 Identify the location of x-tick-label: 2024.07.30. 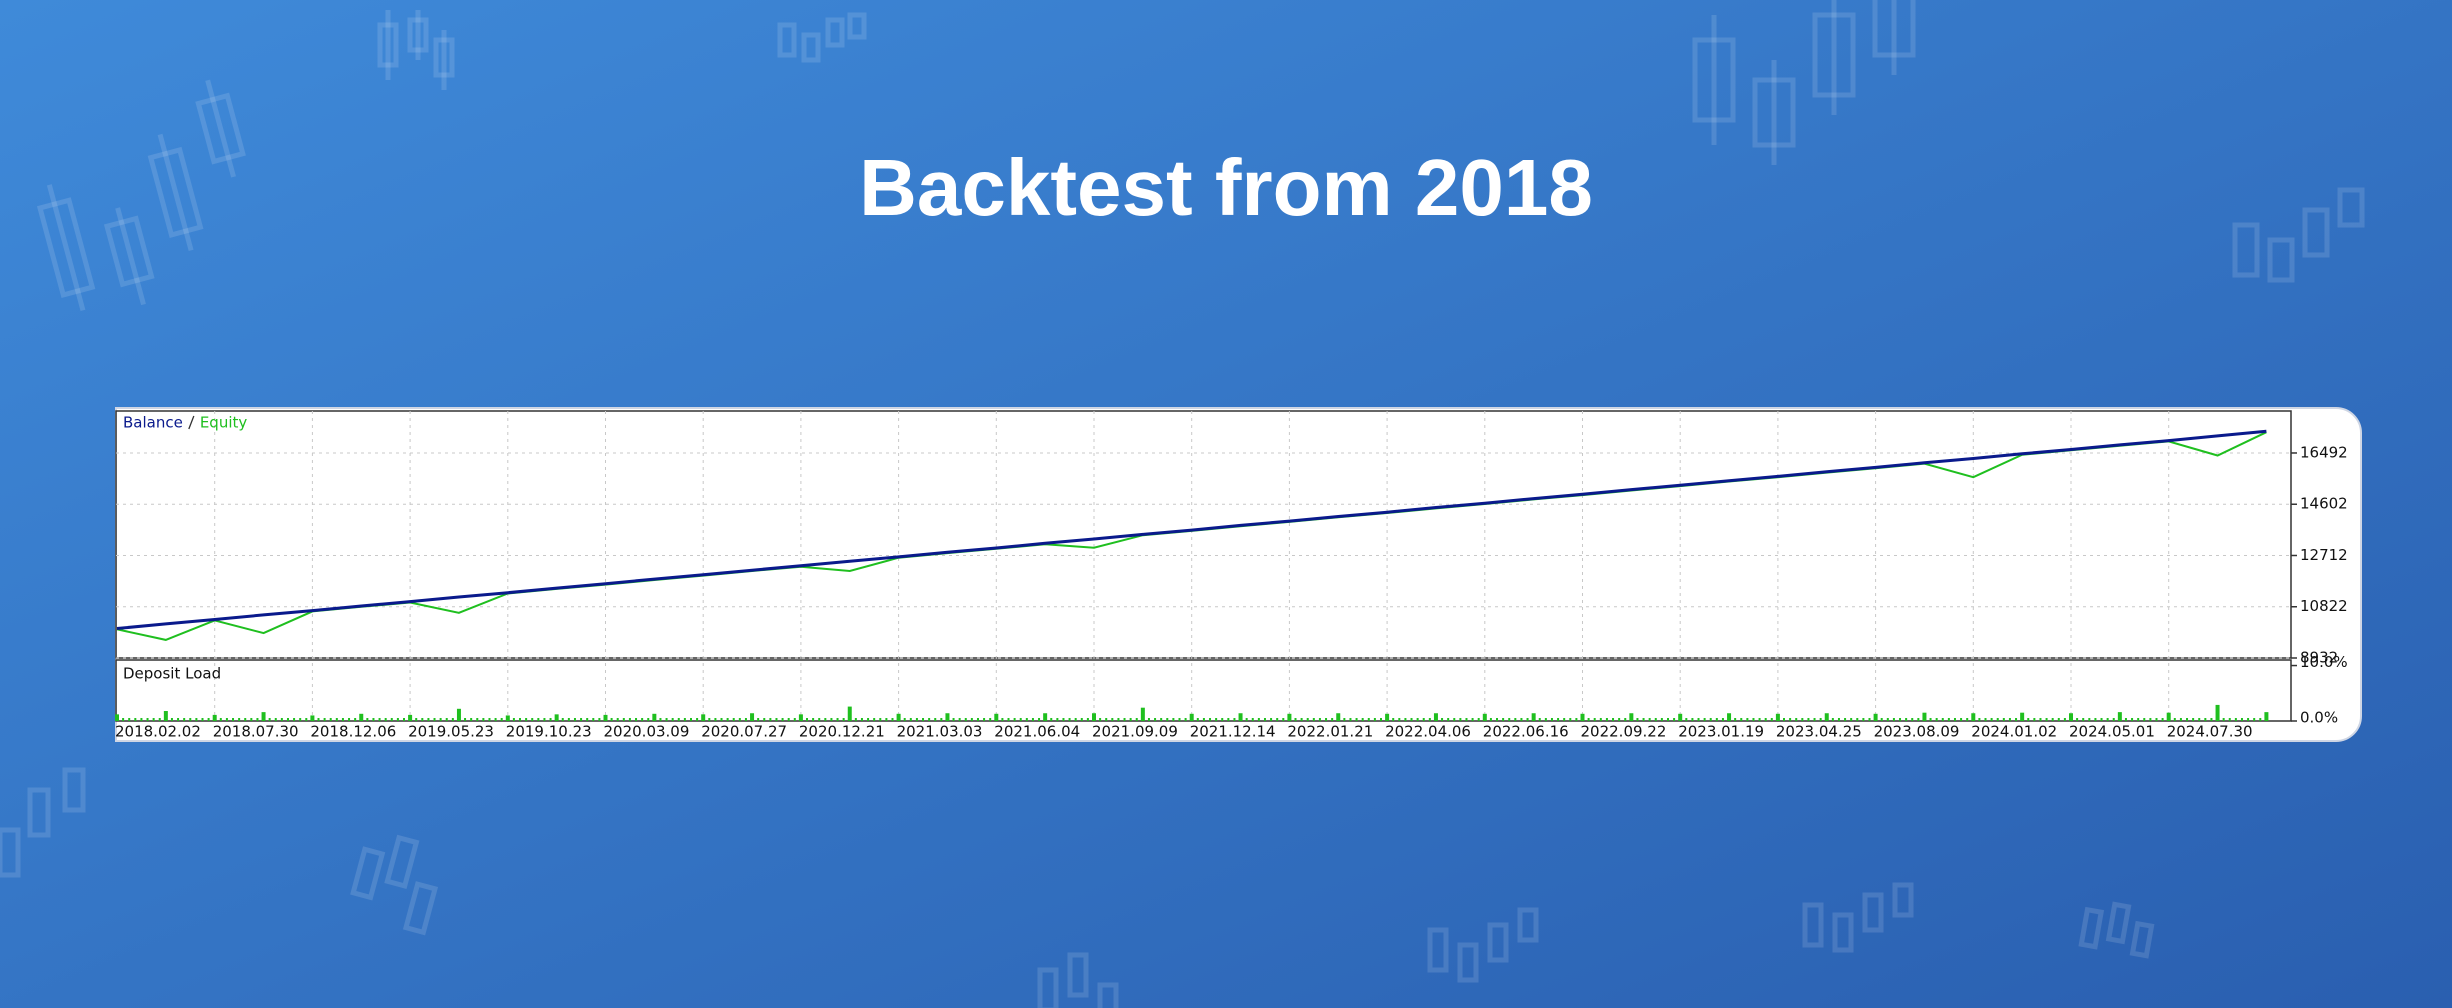
(2210, 732).